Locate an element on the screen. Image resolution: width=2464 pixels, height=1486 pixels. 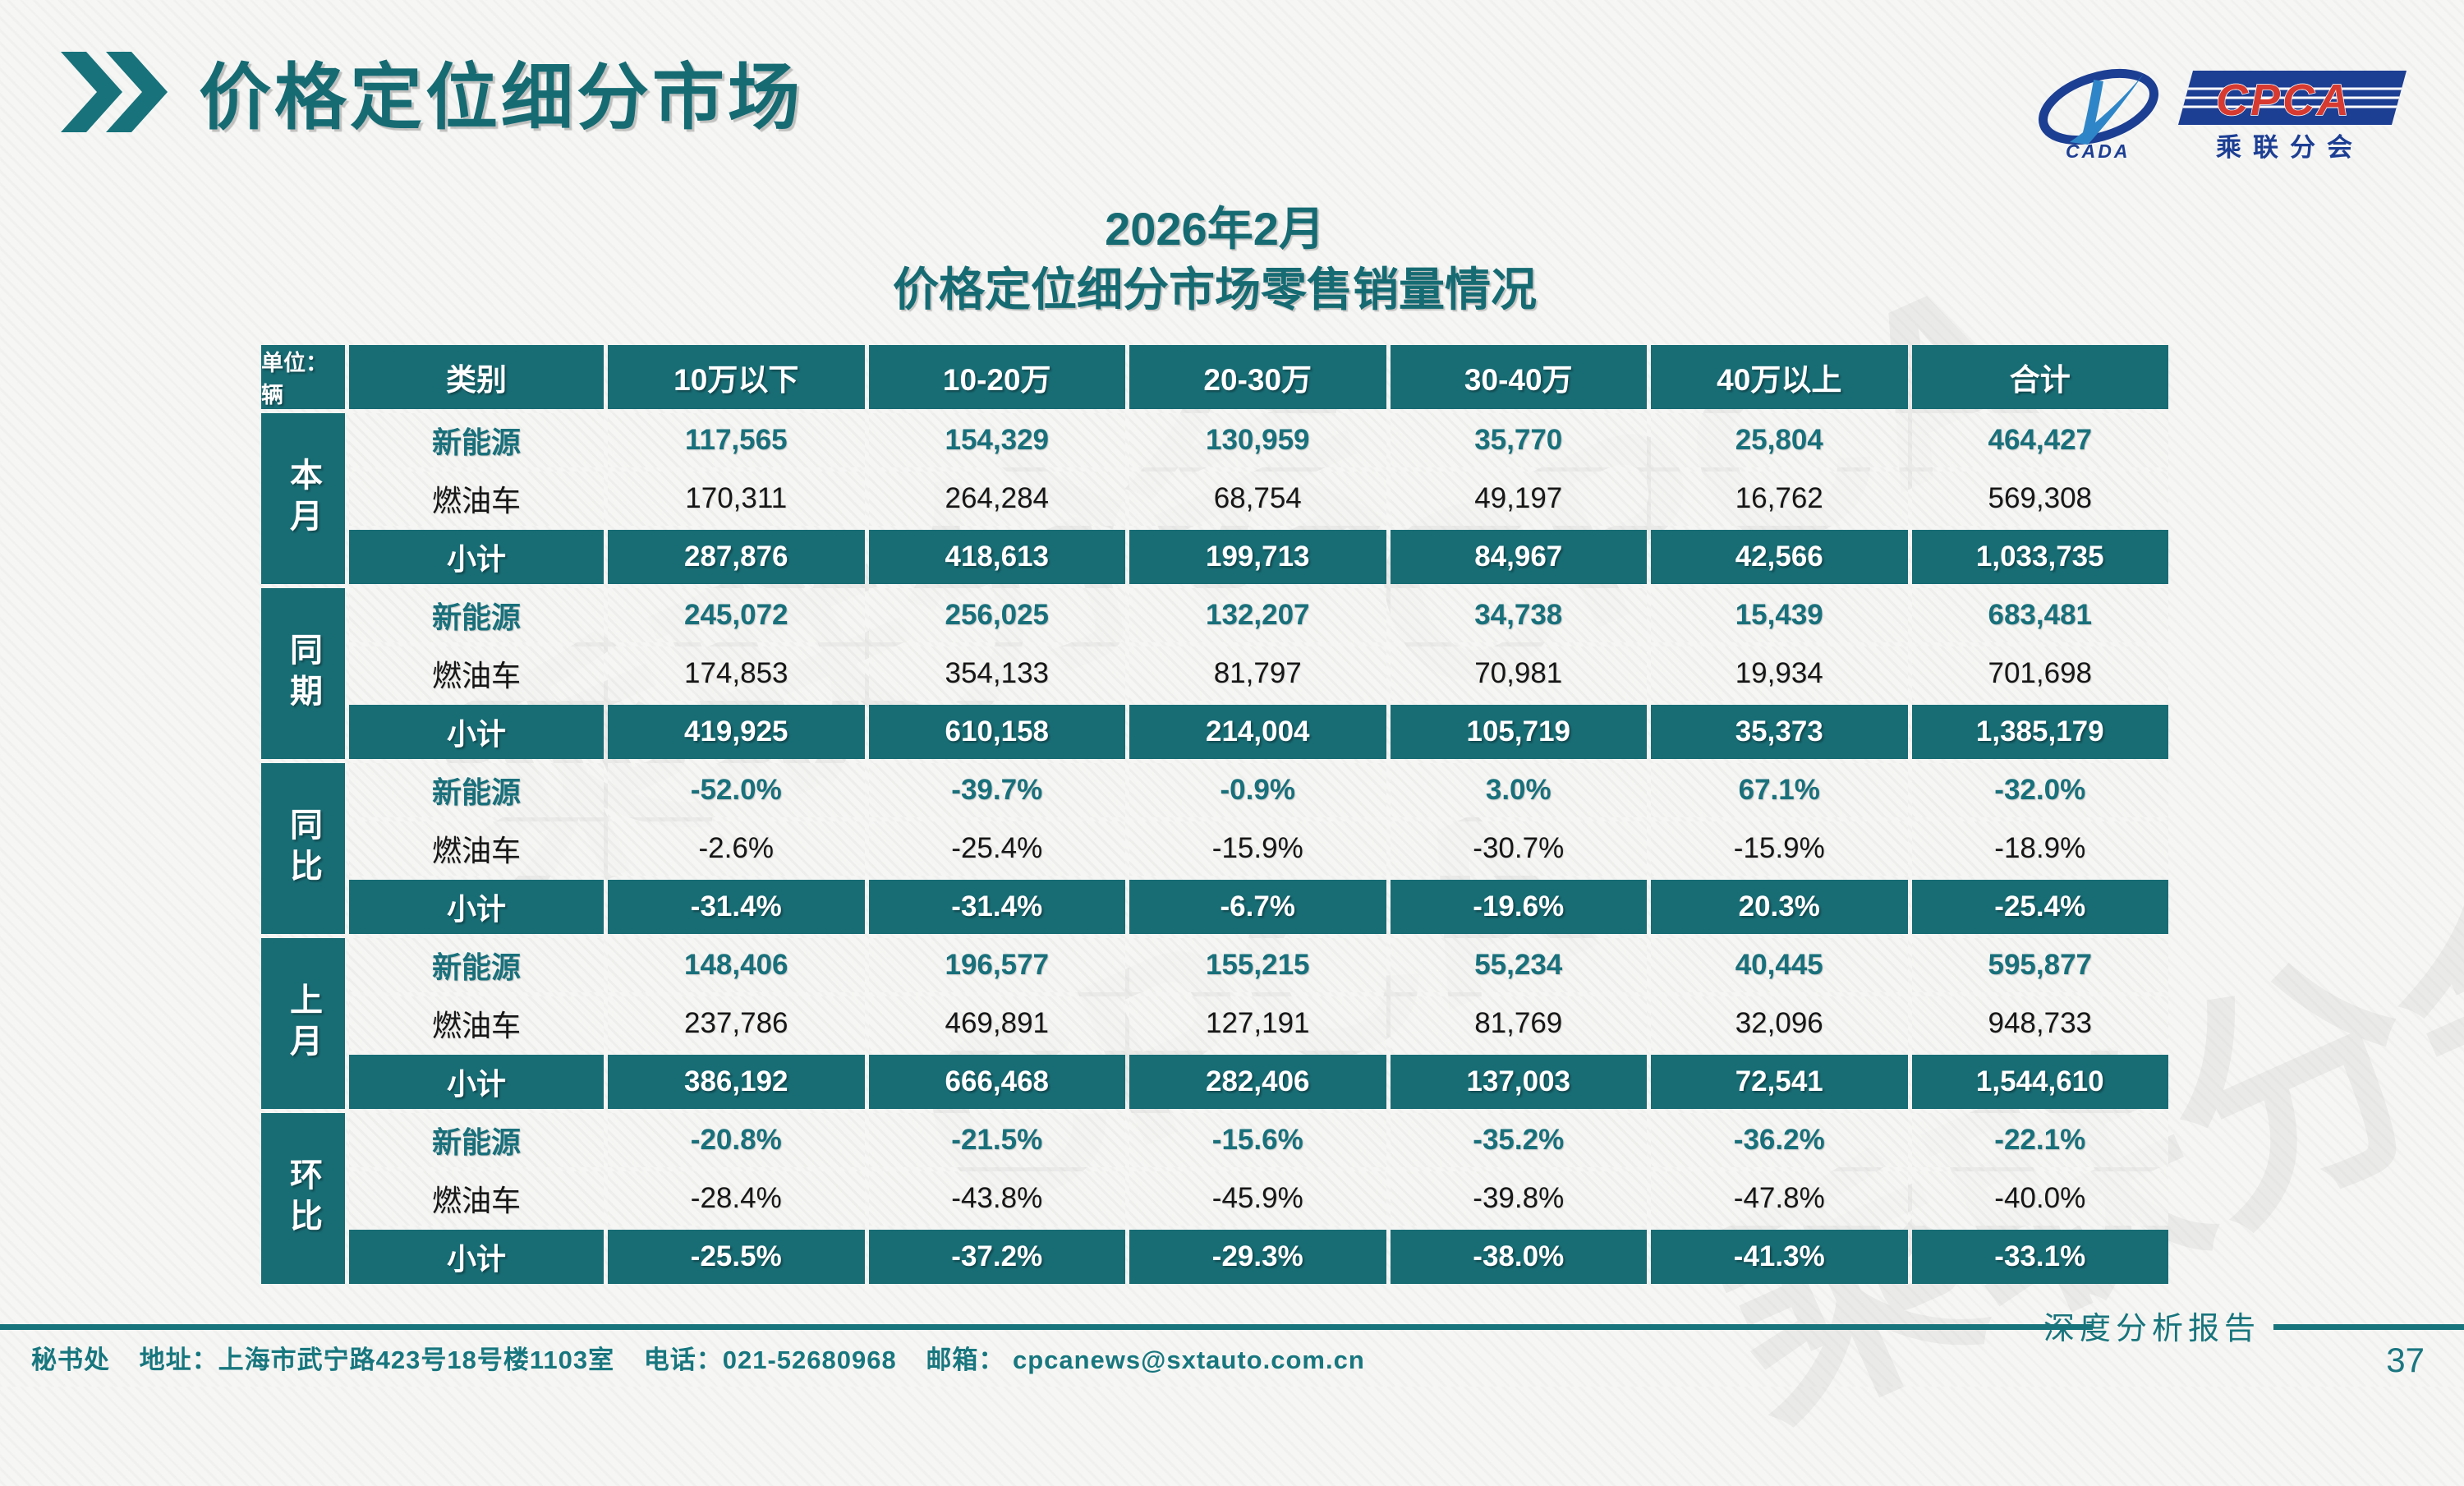
value-cell: -20.8% is located at coordinates (736, 1140).